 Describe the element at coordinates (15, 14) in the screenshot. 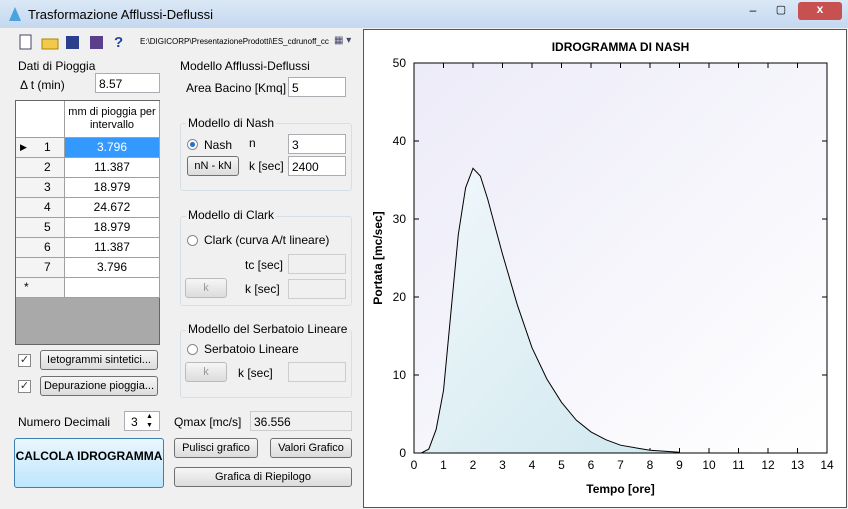

I see `app-icon` at that location.